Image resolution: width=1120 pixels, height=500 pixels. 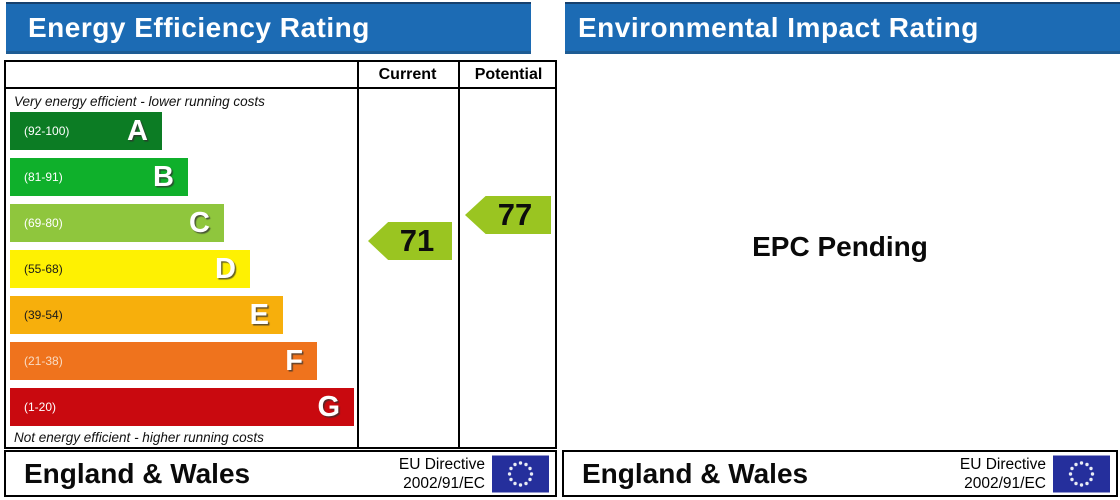 I want to click on rating-band-bar: (81-91) B, so click(x=99, y=177).